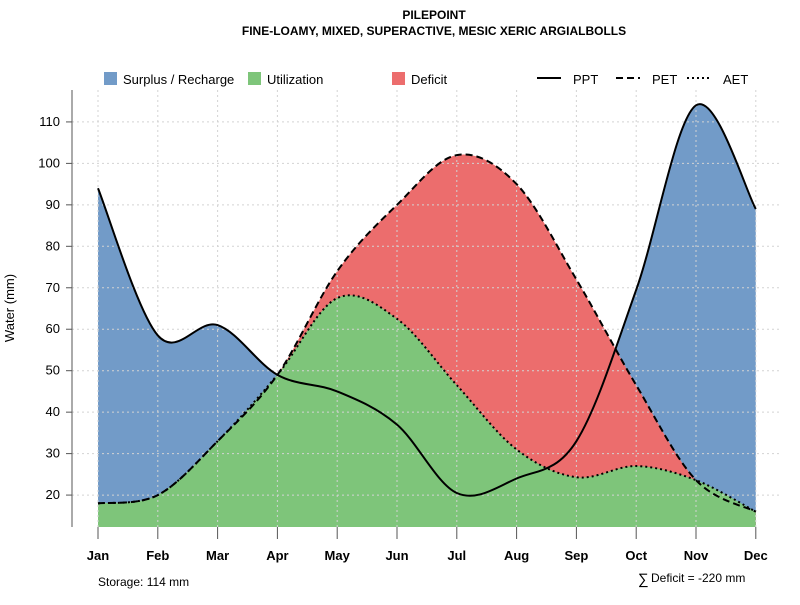 The image size is (800, 605). What do you see at coordinates (643, 579) in the screenshot?
I see `sum-icon: ∑` at bounding box center [643, 579].